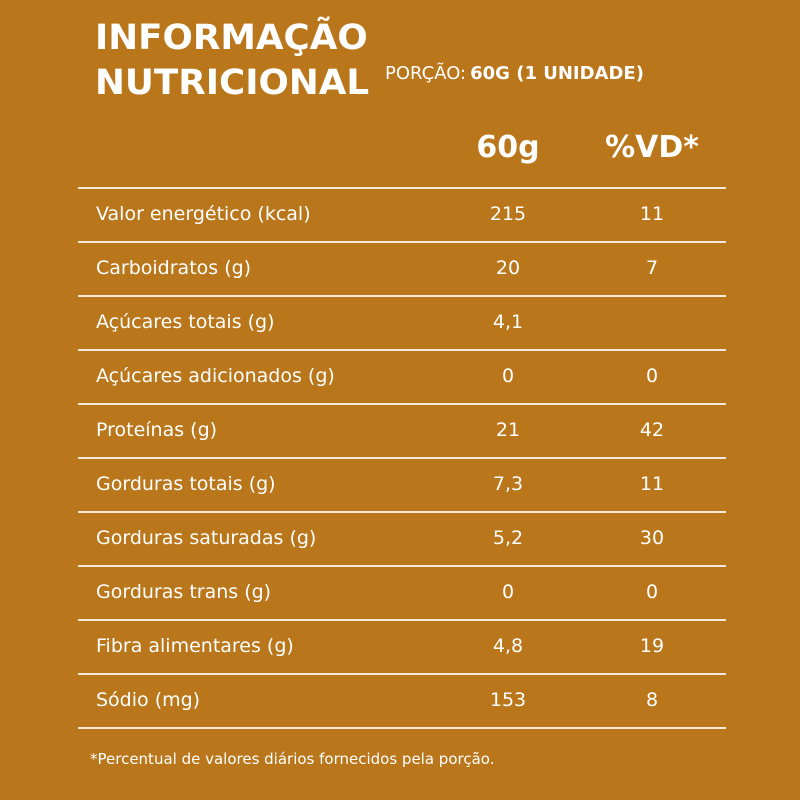  What do you see at coordinates (652, 268) in the screenshot?
I see `nutrient-dv: 7` at bounding box center [652, 268].